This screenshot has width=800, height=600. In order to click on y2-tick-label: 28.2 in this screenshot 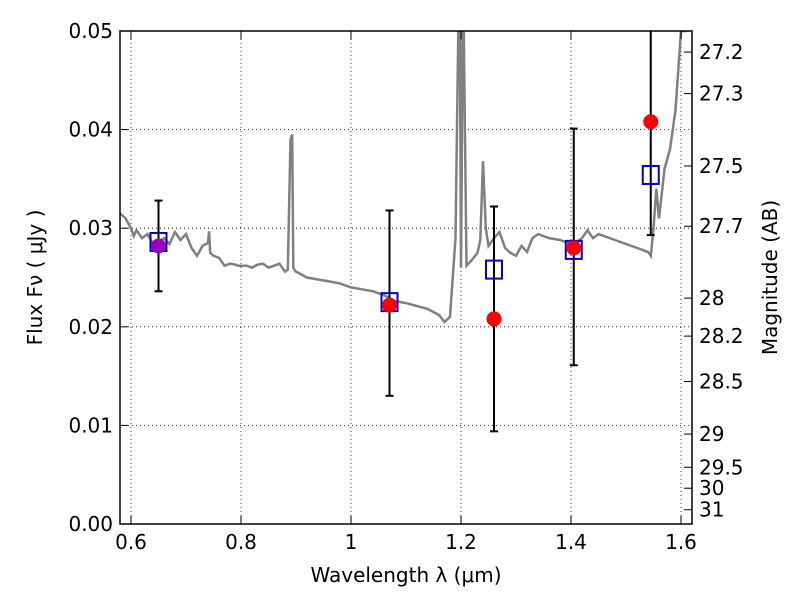, I will do `click(721, 336)`.